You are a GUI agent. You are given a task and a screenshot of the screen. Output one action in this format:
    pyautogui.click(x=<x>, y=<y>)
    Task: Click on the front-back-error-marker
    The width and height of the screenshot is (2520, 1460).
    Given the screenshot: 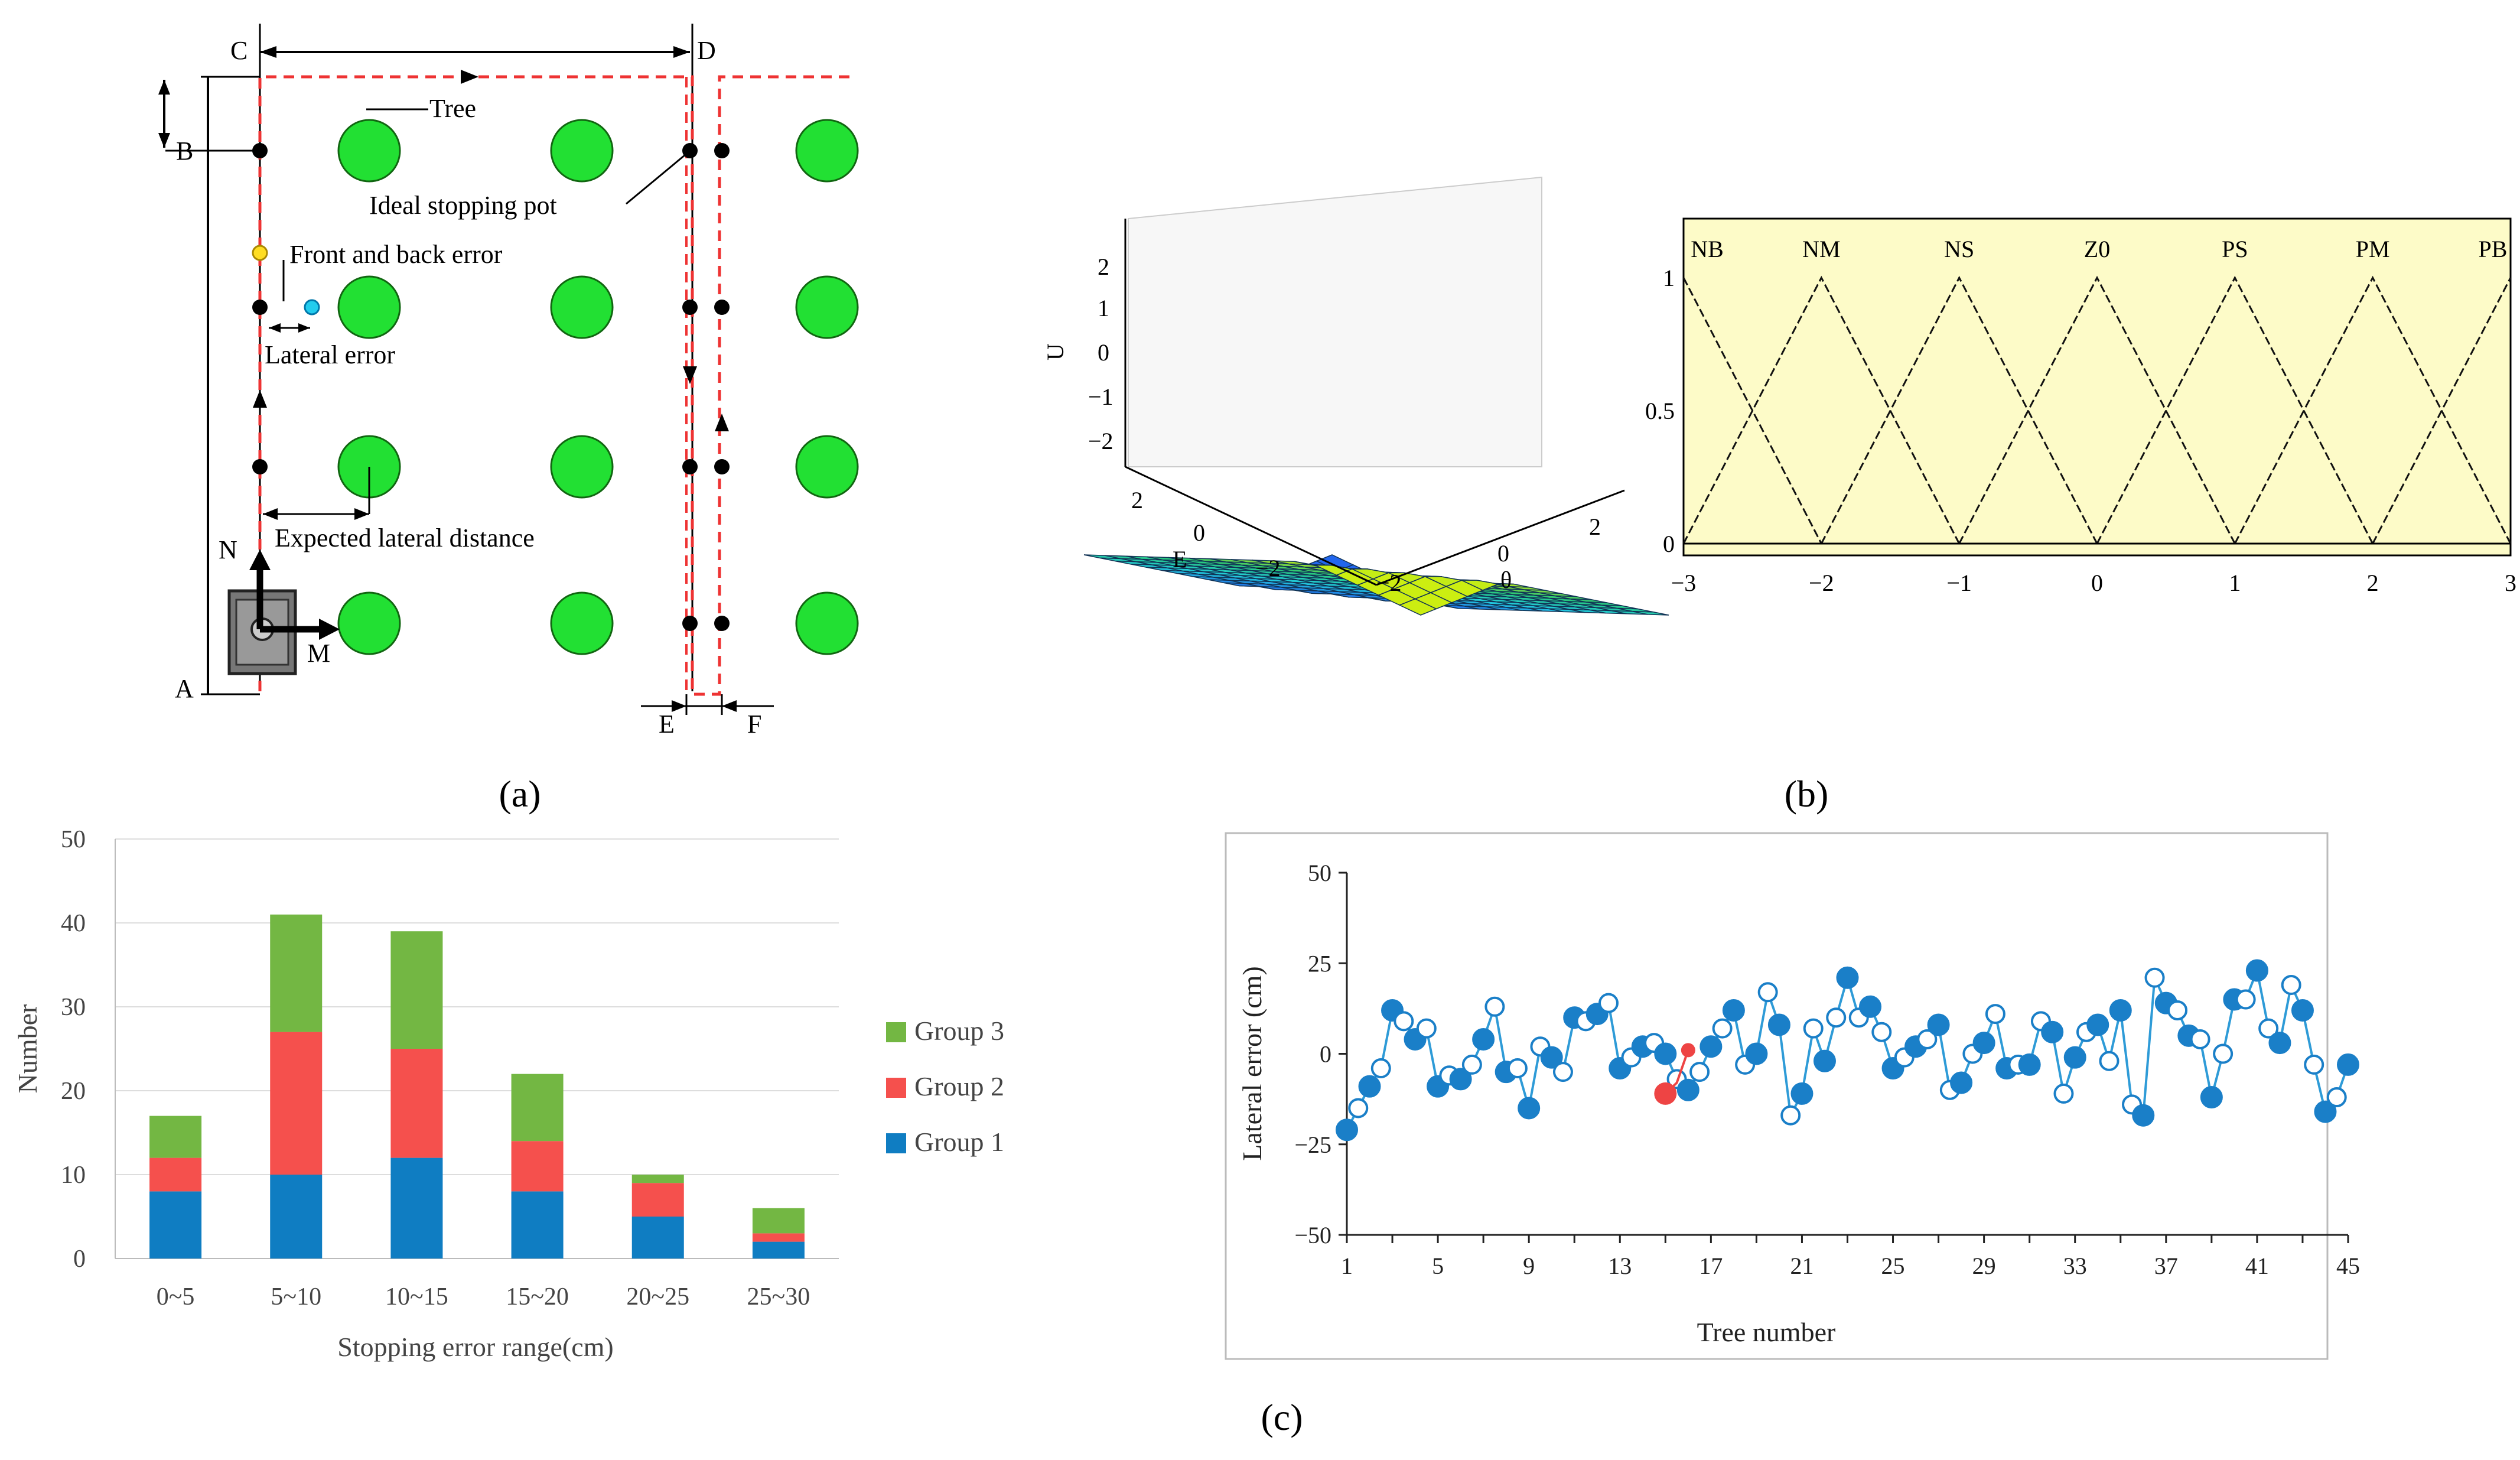 What is the action you would take?
    pyautogui.click(x=260, y=253)
    